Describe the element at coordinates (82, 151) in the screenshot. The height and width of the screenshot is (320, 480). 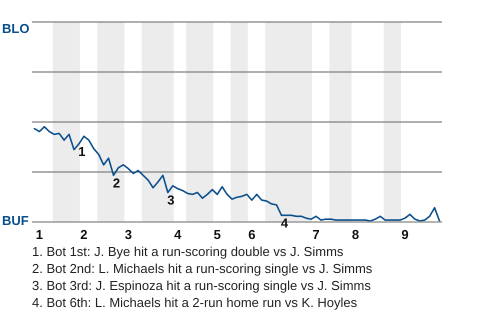
I see `annotation: 1` at that location.